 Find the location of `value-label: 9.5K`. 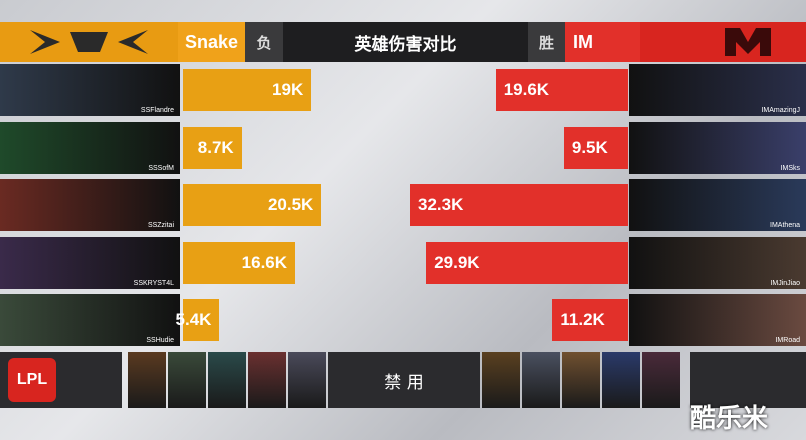

value-label: 9.5K is located at coordinates (589, 147).